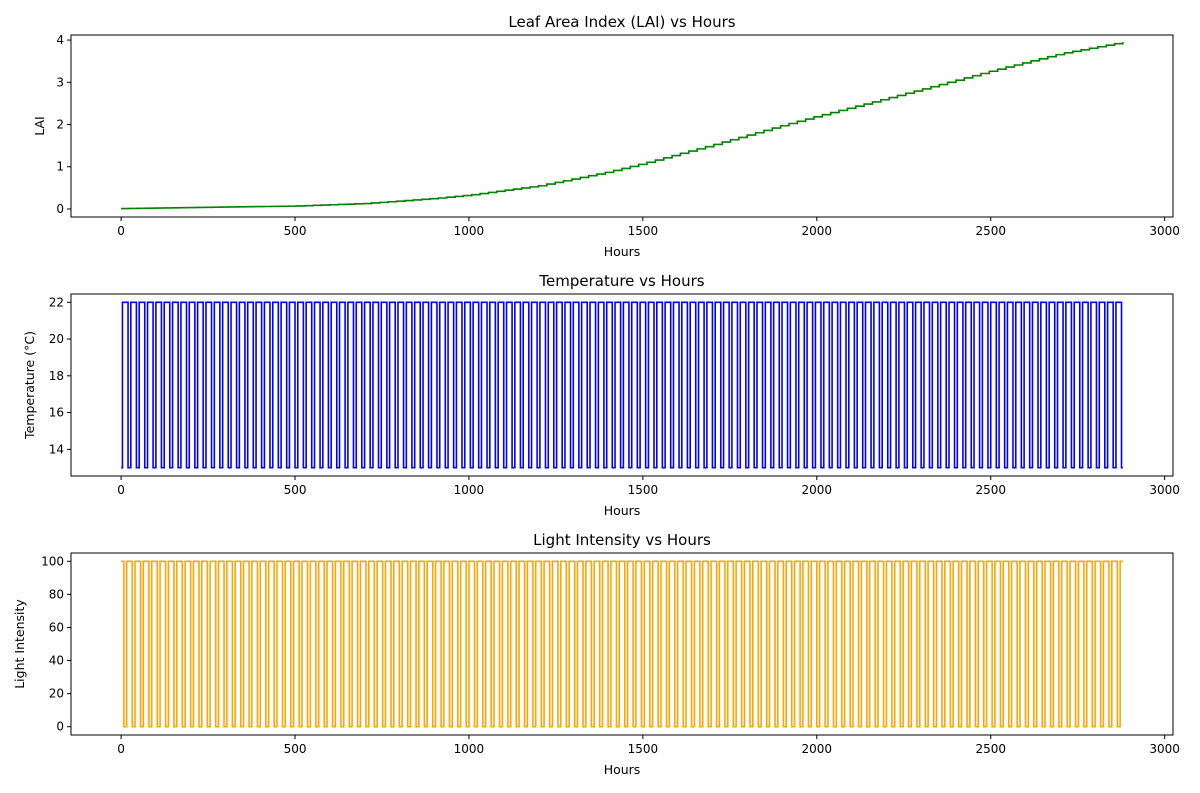 The height and width of the screenshot is (793, 1200). Describe the element at coordinates (56, 661) in the screenshot. I see `y-tick-label: 40` at that location.